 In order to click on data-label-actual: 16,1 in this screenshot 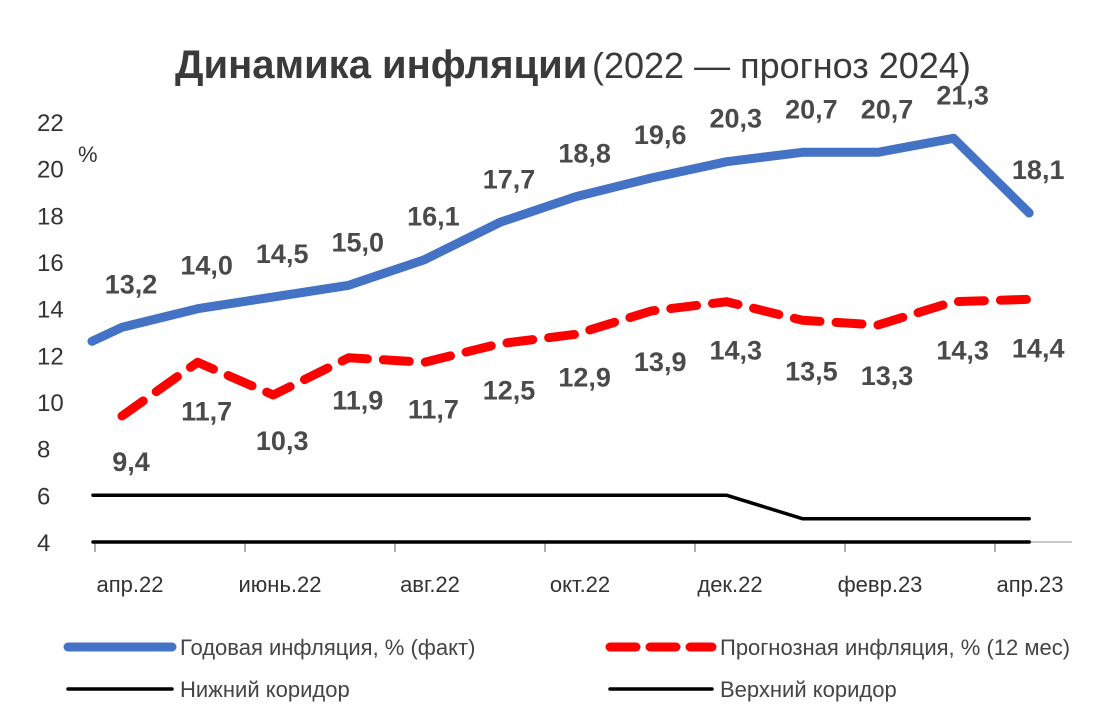, I will do `click(433, 217)`.